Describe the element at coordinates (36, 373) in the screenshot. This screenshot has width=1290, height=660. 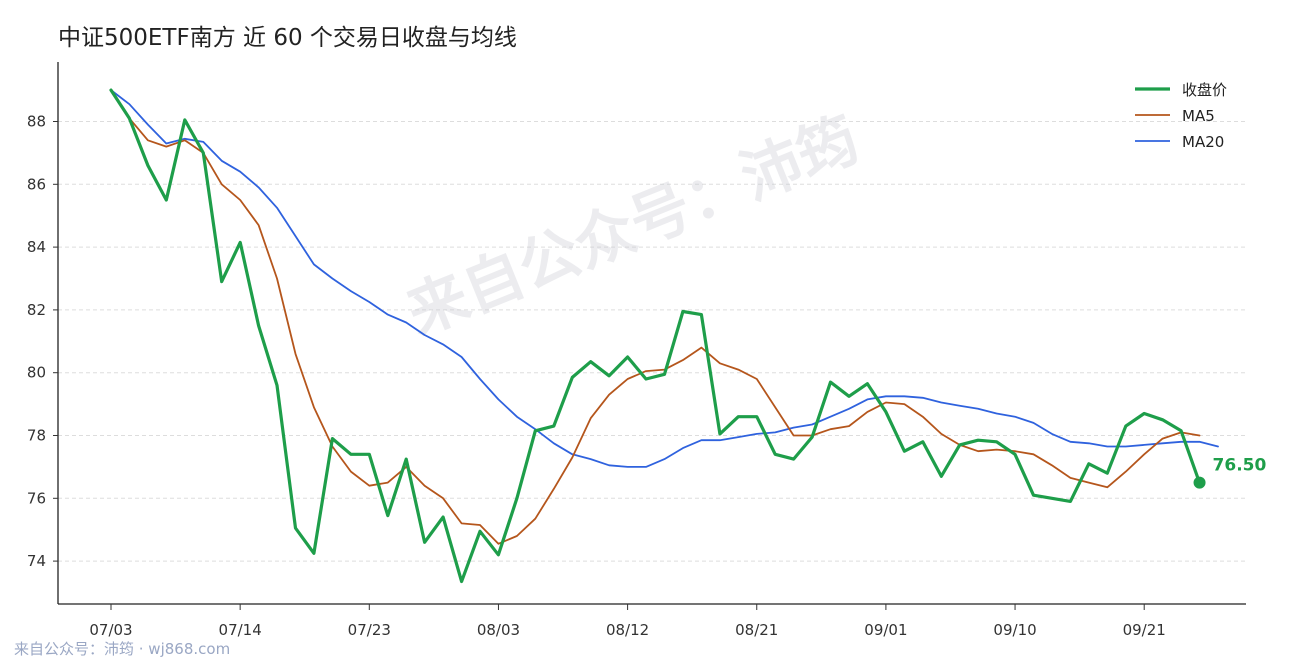
I see `y-tick-label: 80` at that location.